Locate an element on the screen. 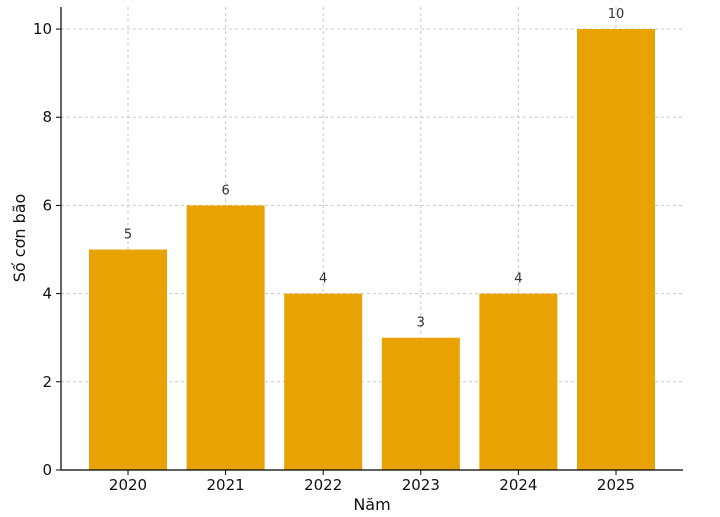 The image size is (720, 517). y-axis-title: Số cơn bão is located at coordinates (19, 238).